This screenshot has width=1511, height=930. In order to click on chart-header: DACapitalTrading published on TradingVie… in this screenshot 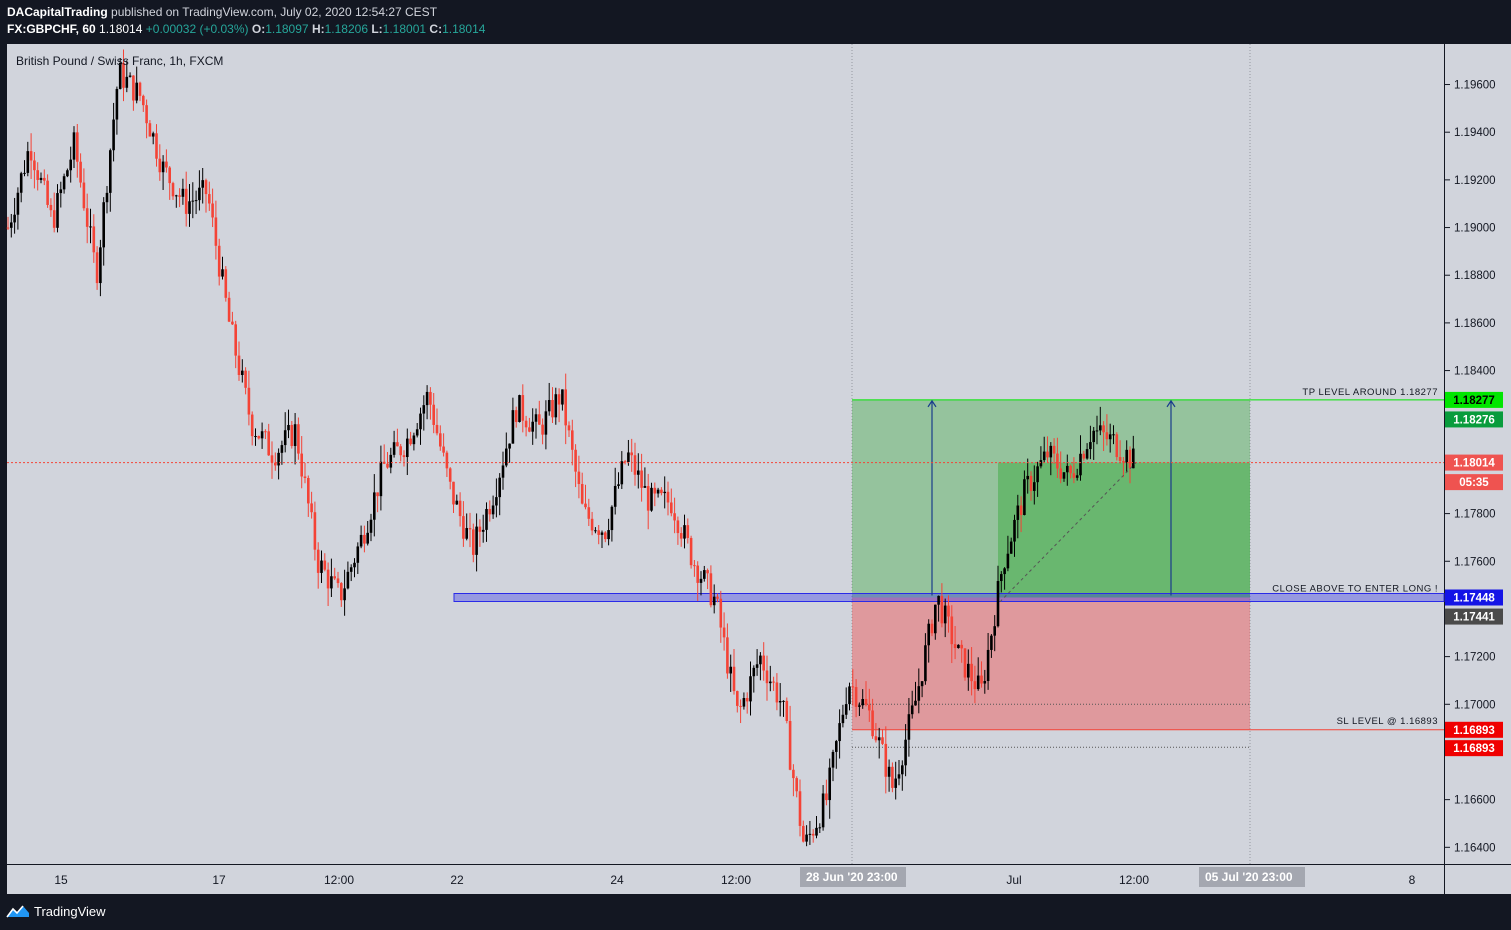, I will do `click(755, 22)`.